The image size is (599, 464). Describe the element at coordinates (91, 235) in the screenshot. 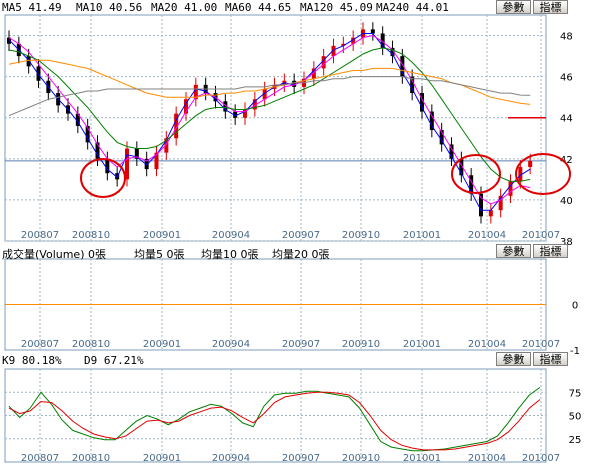

I see `price-x-tick: 200810` at that location.